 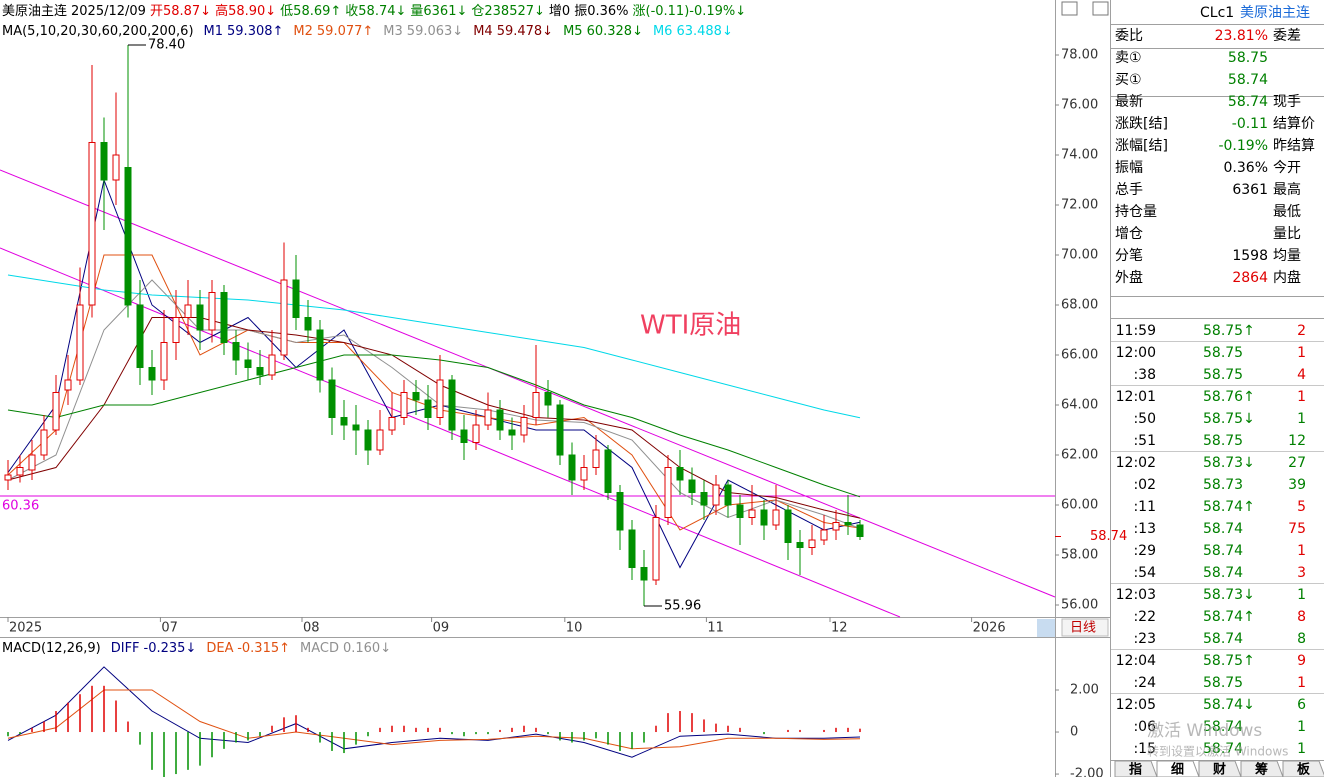 I want to click on header-field: 高58.90↓, so click(x=245, y=11).